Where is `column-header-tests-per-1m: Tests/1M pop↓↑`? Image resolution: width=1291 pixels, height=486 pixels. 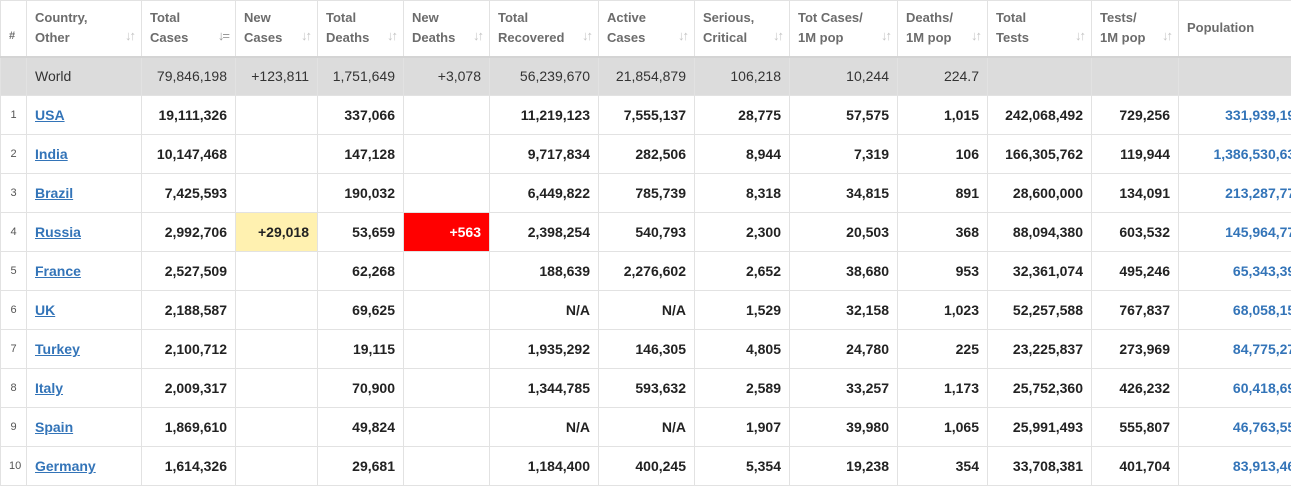 column-header-tests-per-1m: Tests/1M pop↓↑ is located at coordinates (1135, 29).